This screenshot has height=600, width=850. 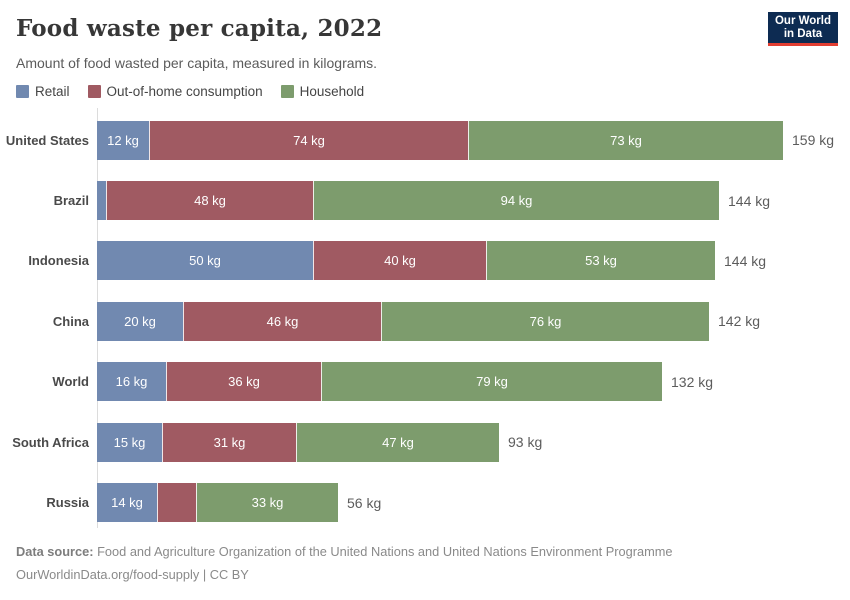 I want to click on bar-row-china: China 20 kg 46 kg 76 kg 142 kg, so click(x=425, y=321).